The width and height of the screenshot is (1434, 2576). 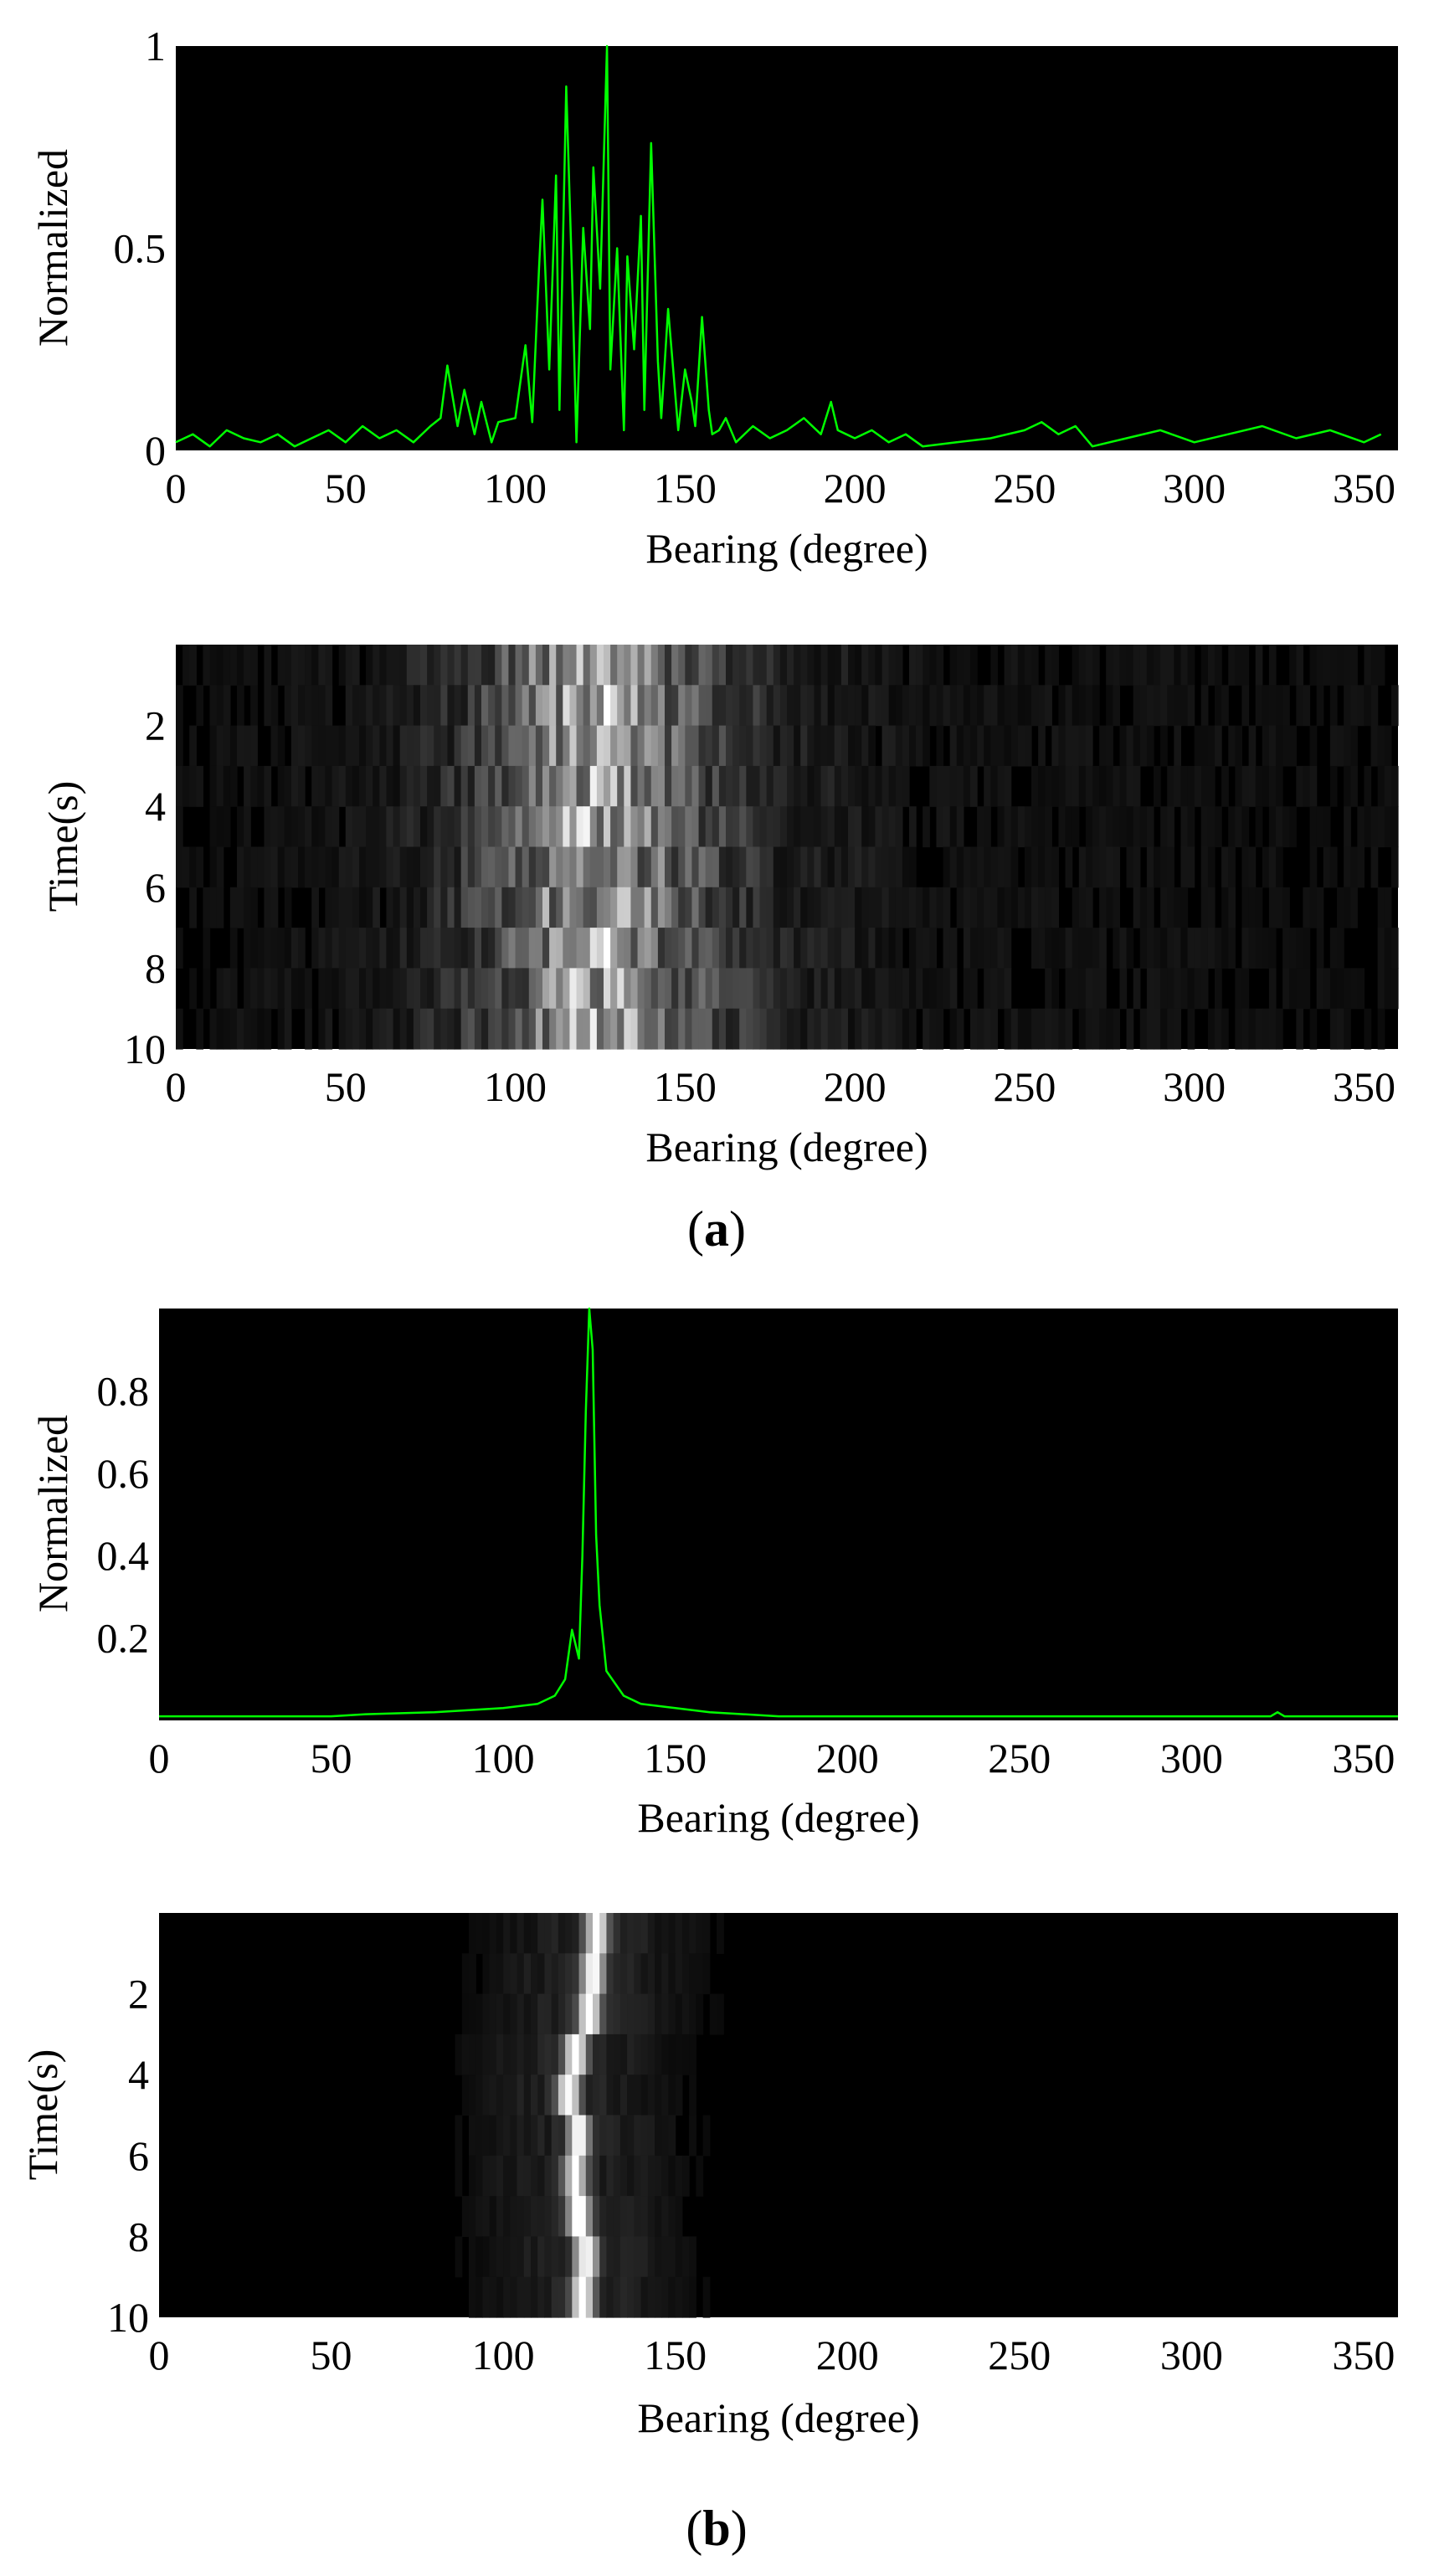 What do you see at coordinates (685, 1087) in the screenshot?
I see `x-tick-label: 150` at bounding box center [685, 1087].